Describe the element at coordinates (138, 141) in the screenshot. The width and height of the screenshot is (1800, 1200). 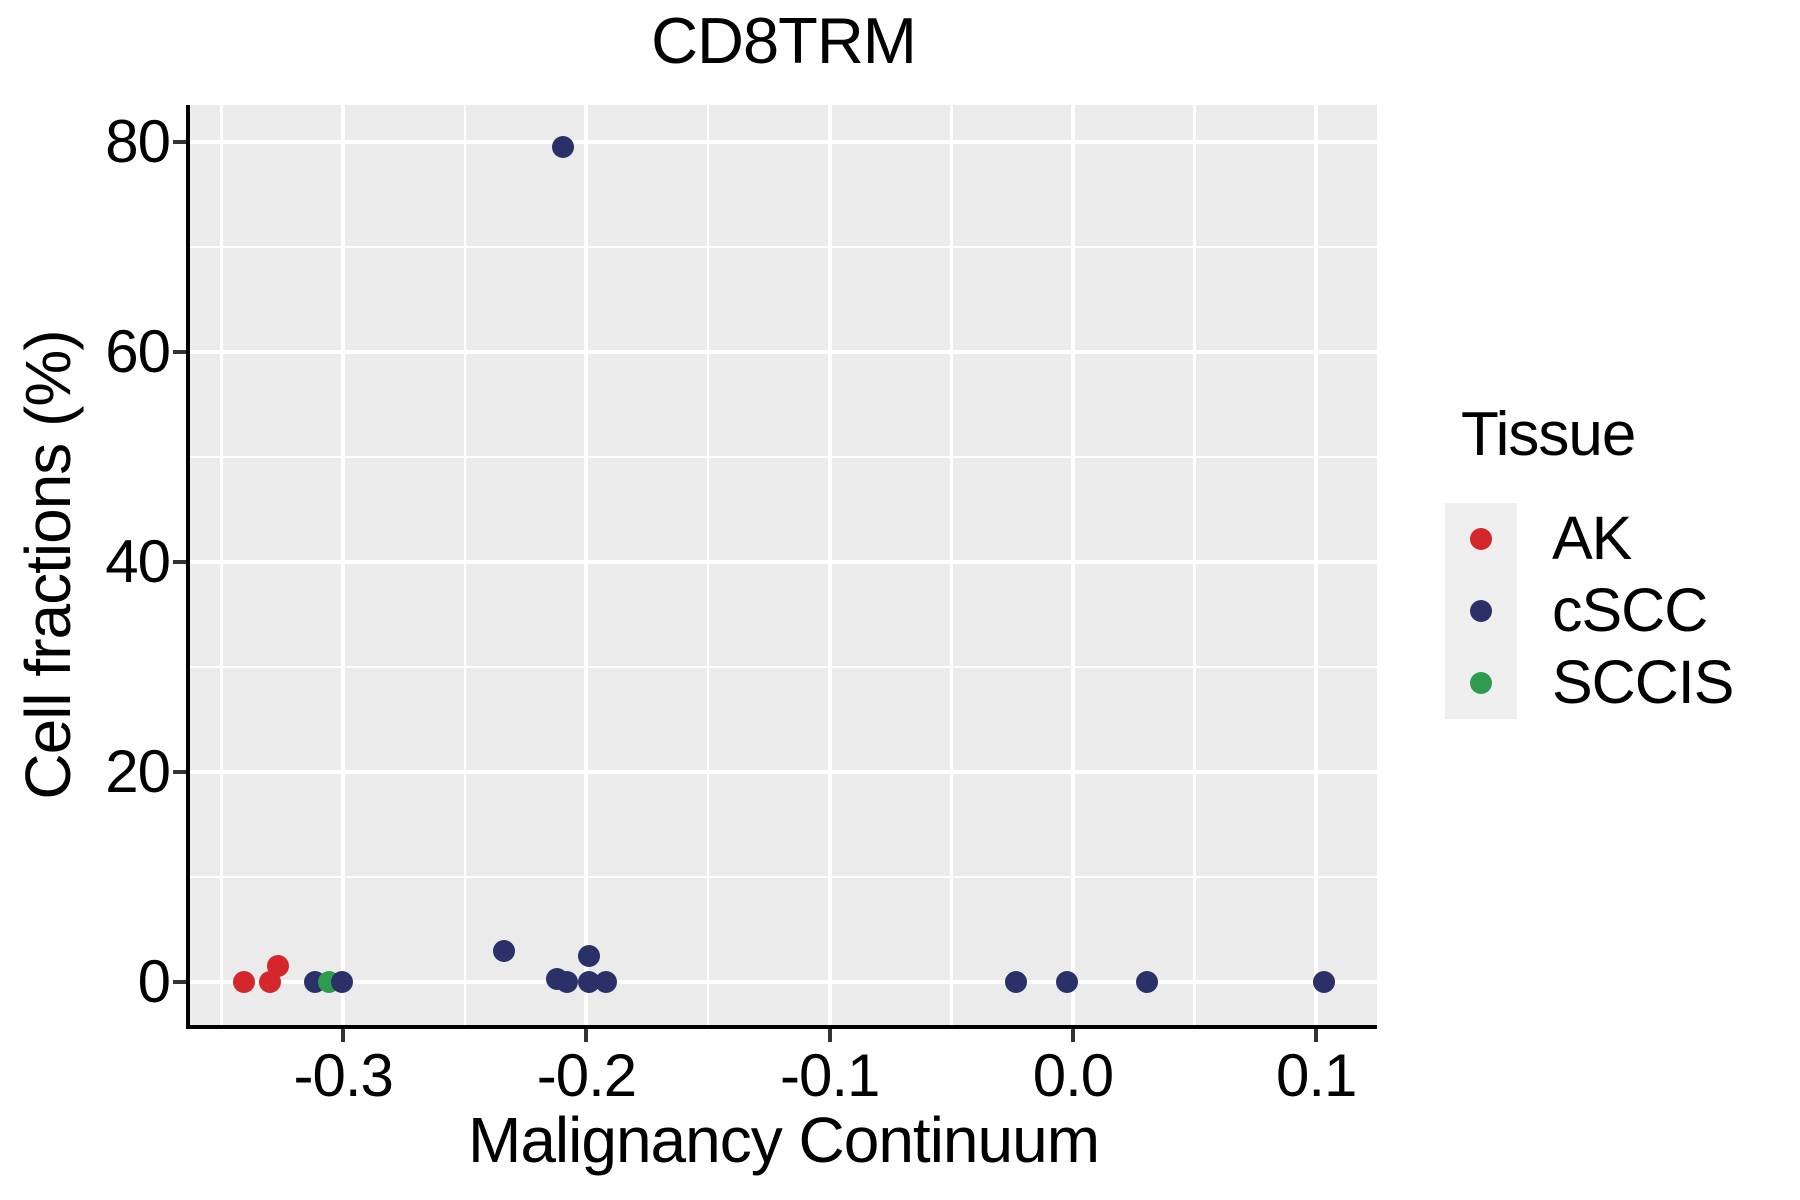
I see `y-tick-label: 80` at that location.